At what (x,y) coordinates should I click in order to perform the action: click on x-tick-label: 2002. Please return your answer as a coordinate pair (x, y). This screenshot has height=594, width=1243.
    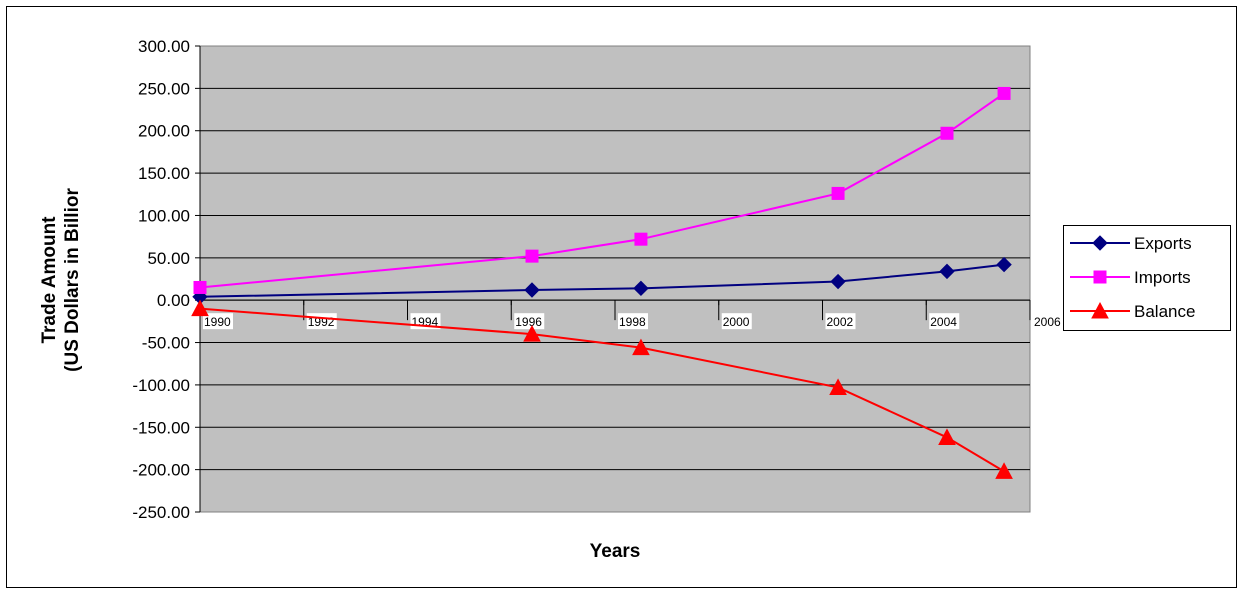
    Looking at the image, I should click on (840, 322).